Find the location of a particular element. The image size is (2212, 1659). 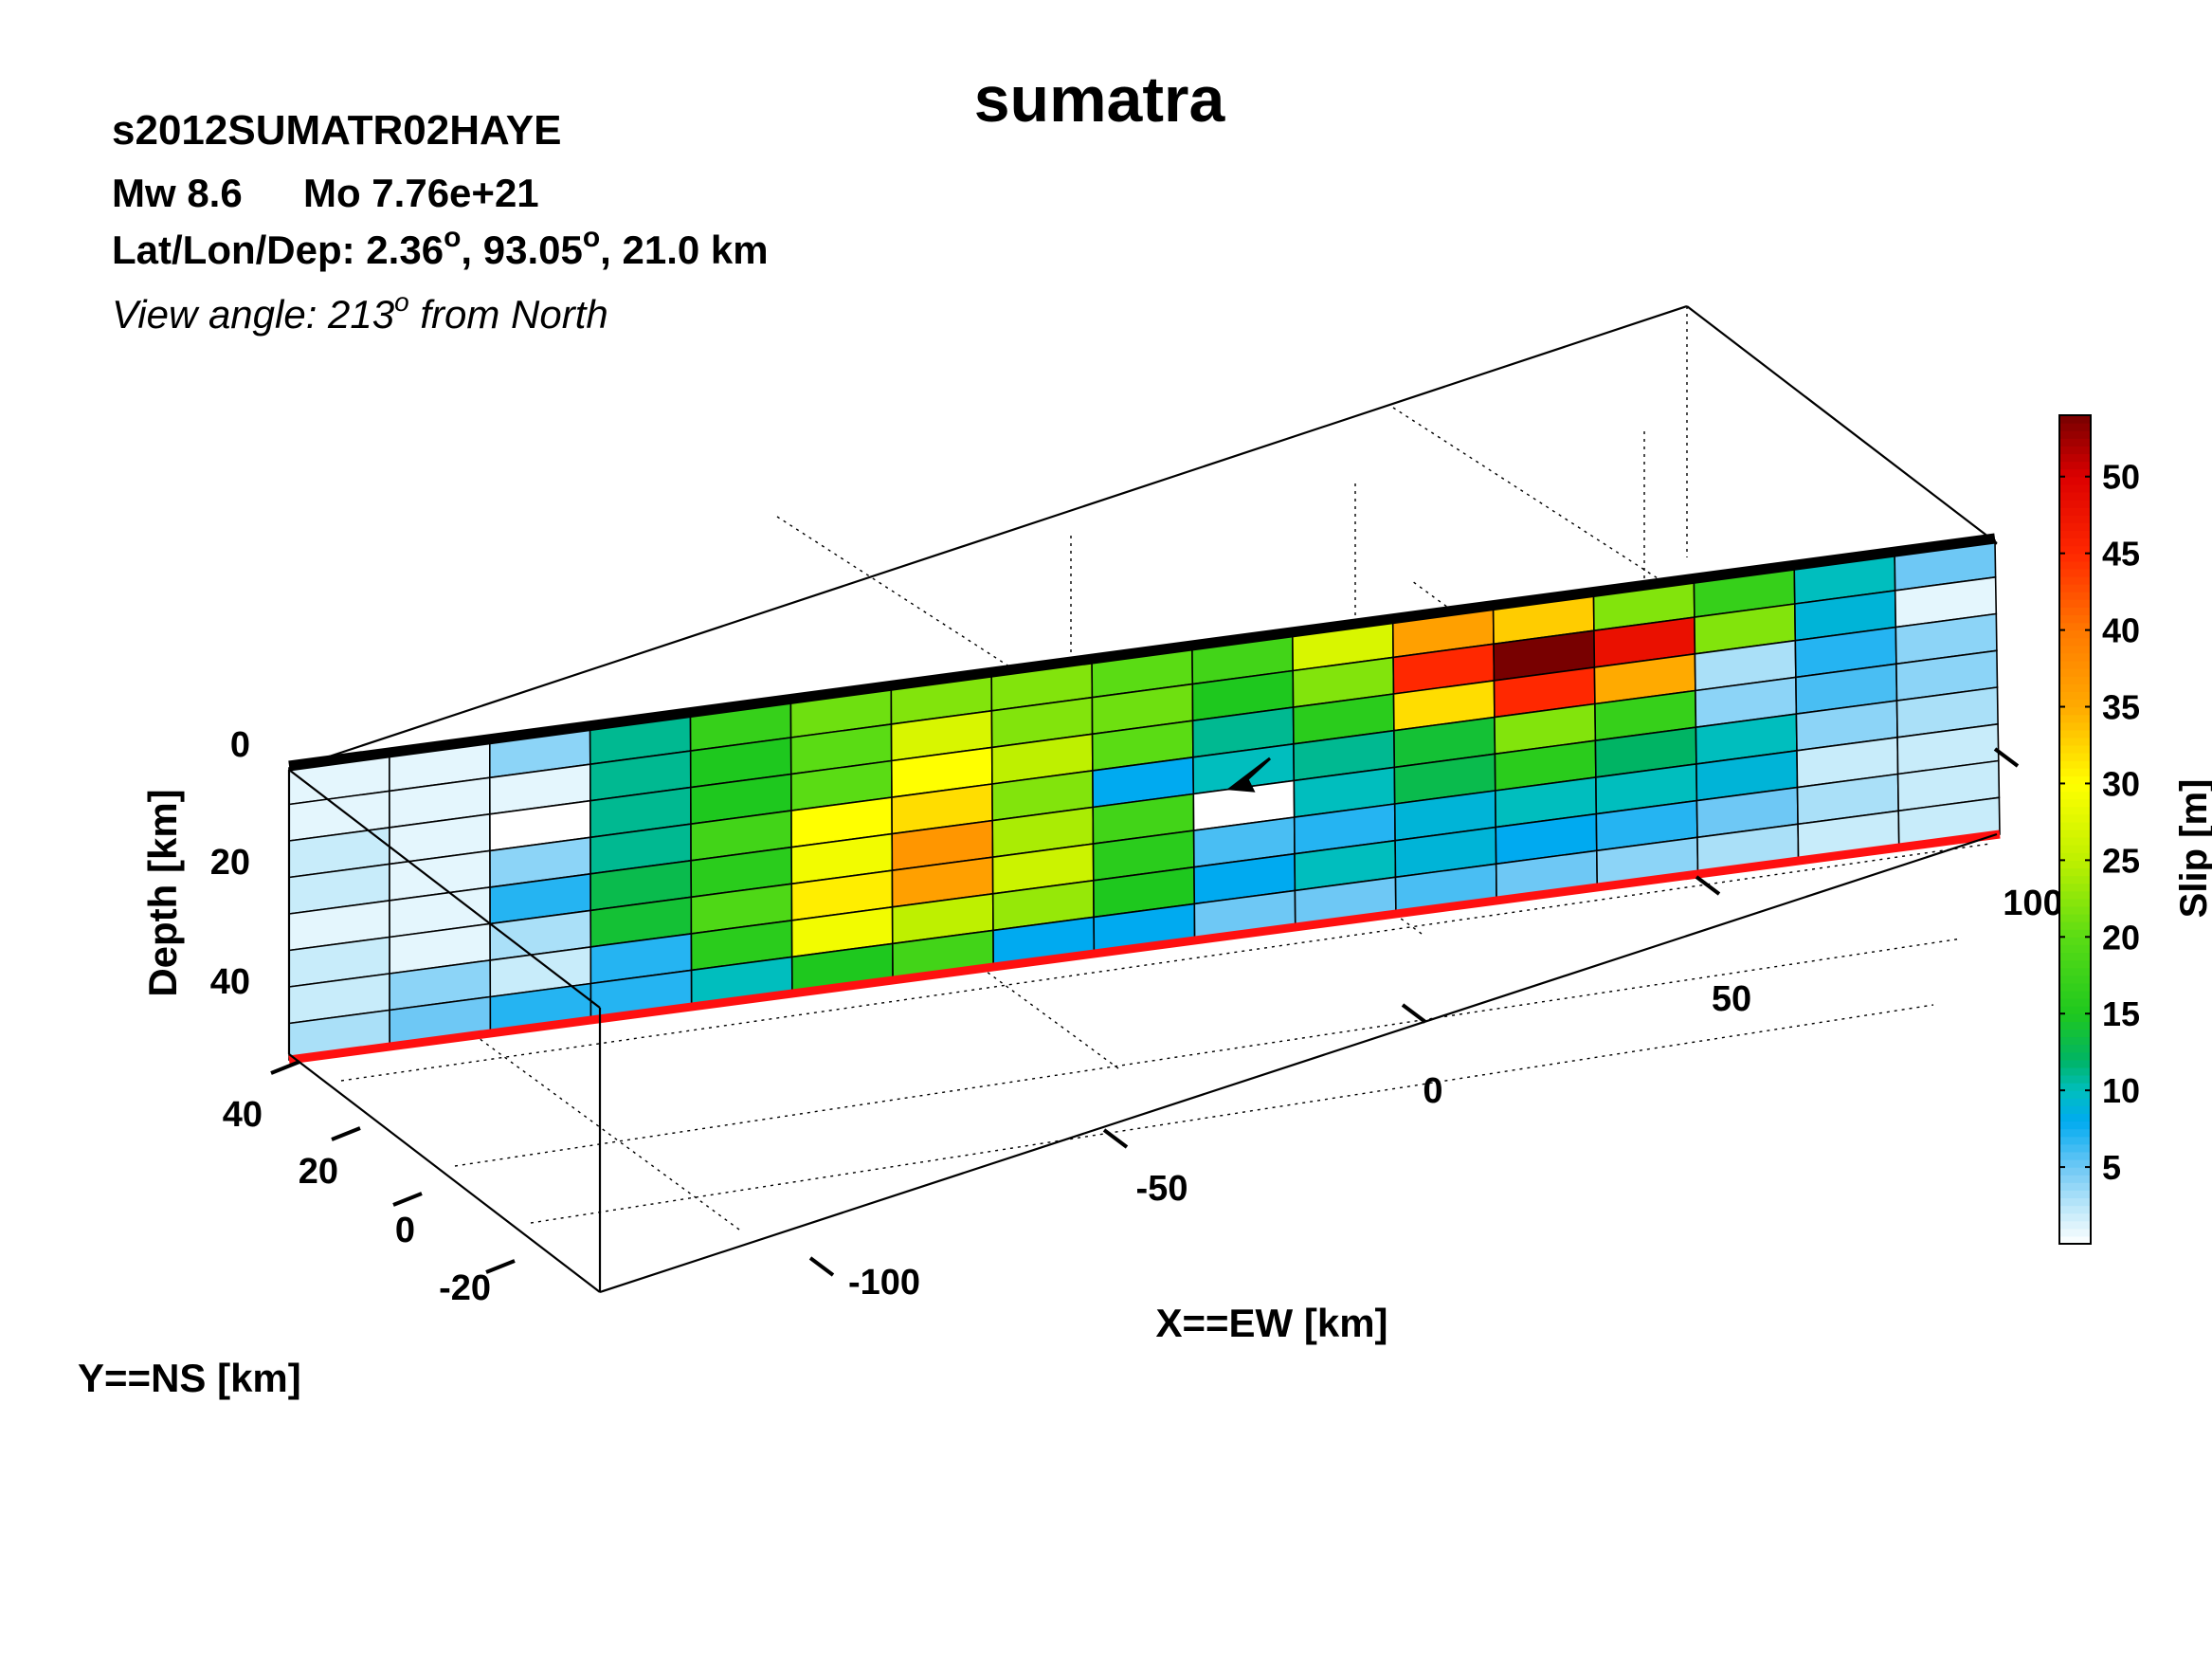

colorbar-tick-label: 50 is located at coordinates (2121, 477).